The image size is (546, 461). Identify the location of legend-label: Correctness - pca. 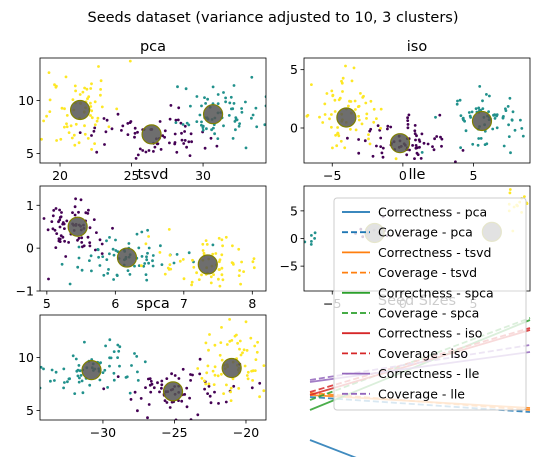
(432, 212).